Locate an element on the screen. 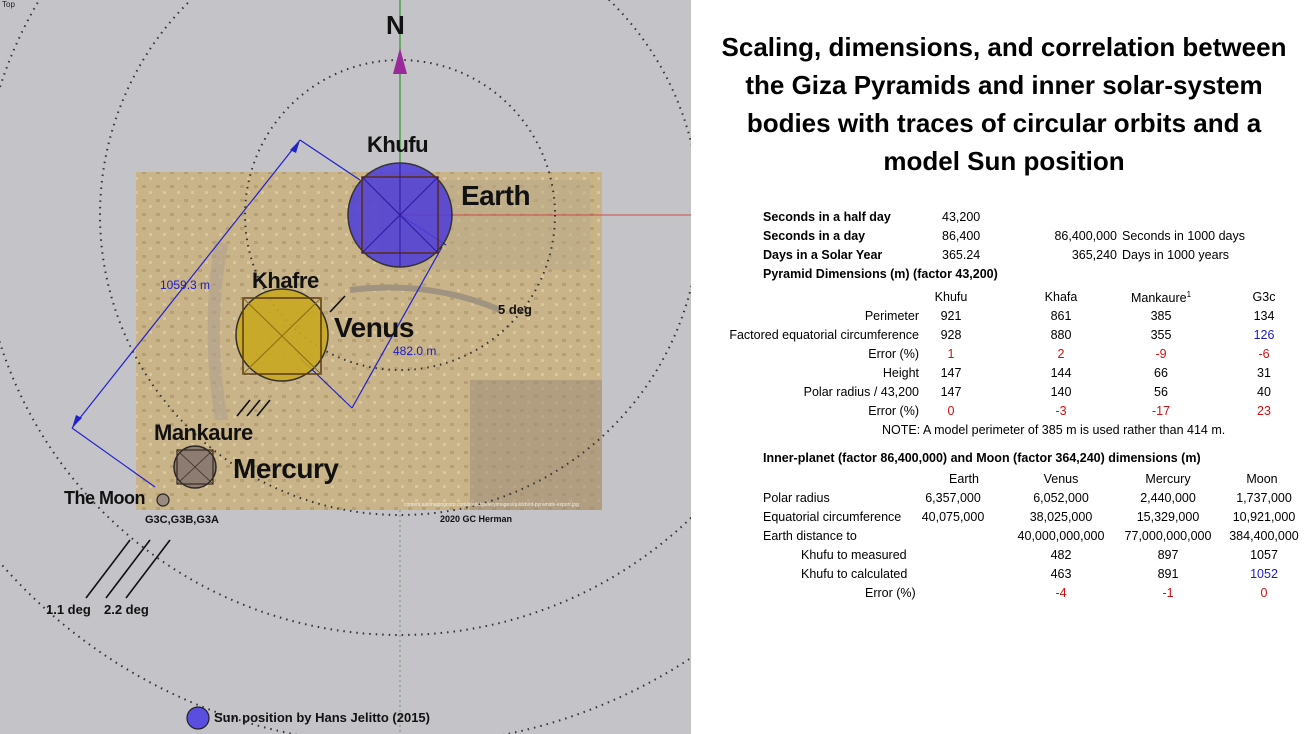  pyramid-col-header: Khufu is located at coordinates (951, 297).